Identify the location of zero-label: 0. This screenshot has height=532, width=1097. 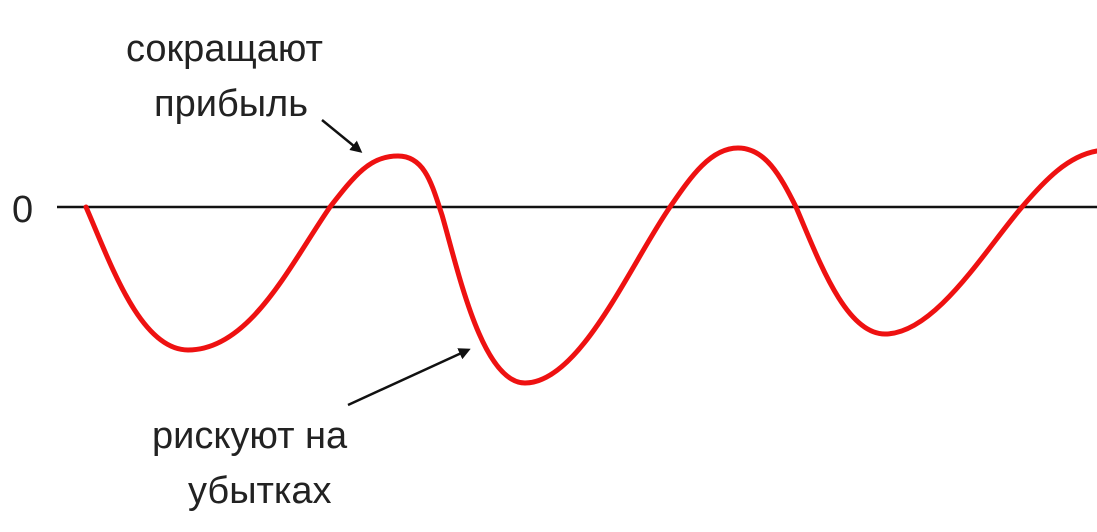
(22, 210).